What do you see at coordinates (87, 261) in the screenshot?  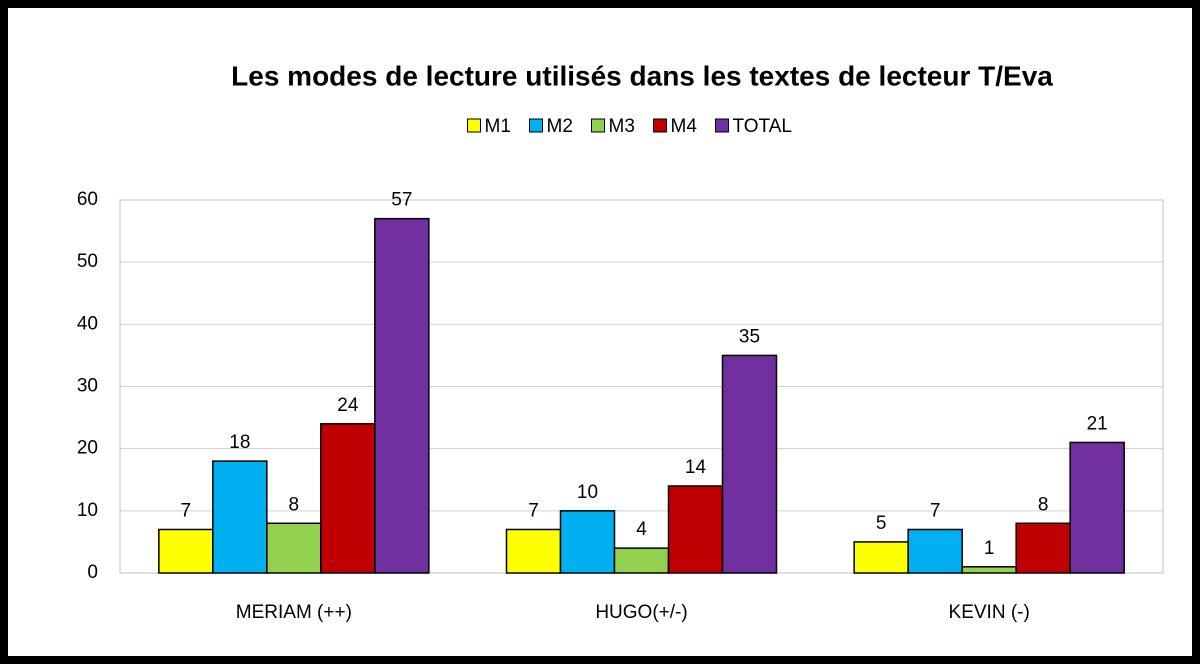 I see `y-tick-label: 50` at bounding box center [87, 261].